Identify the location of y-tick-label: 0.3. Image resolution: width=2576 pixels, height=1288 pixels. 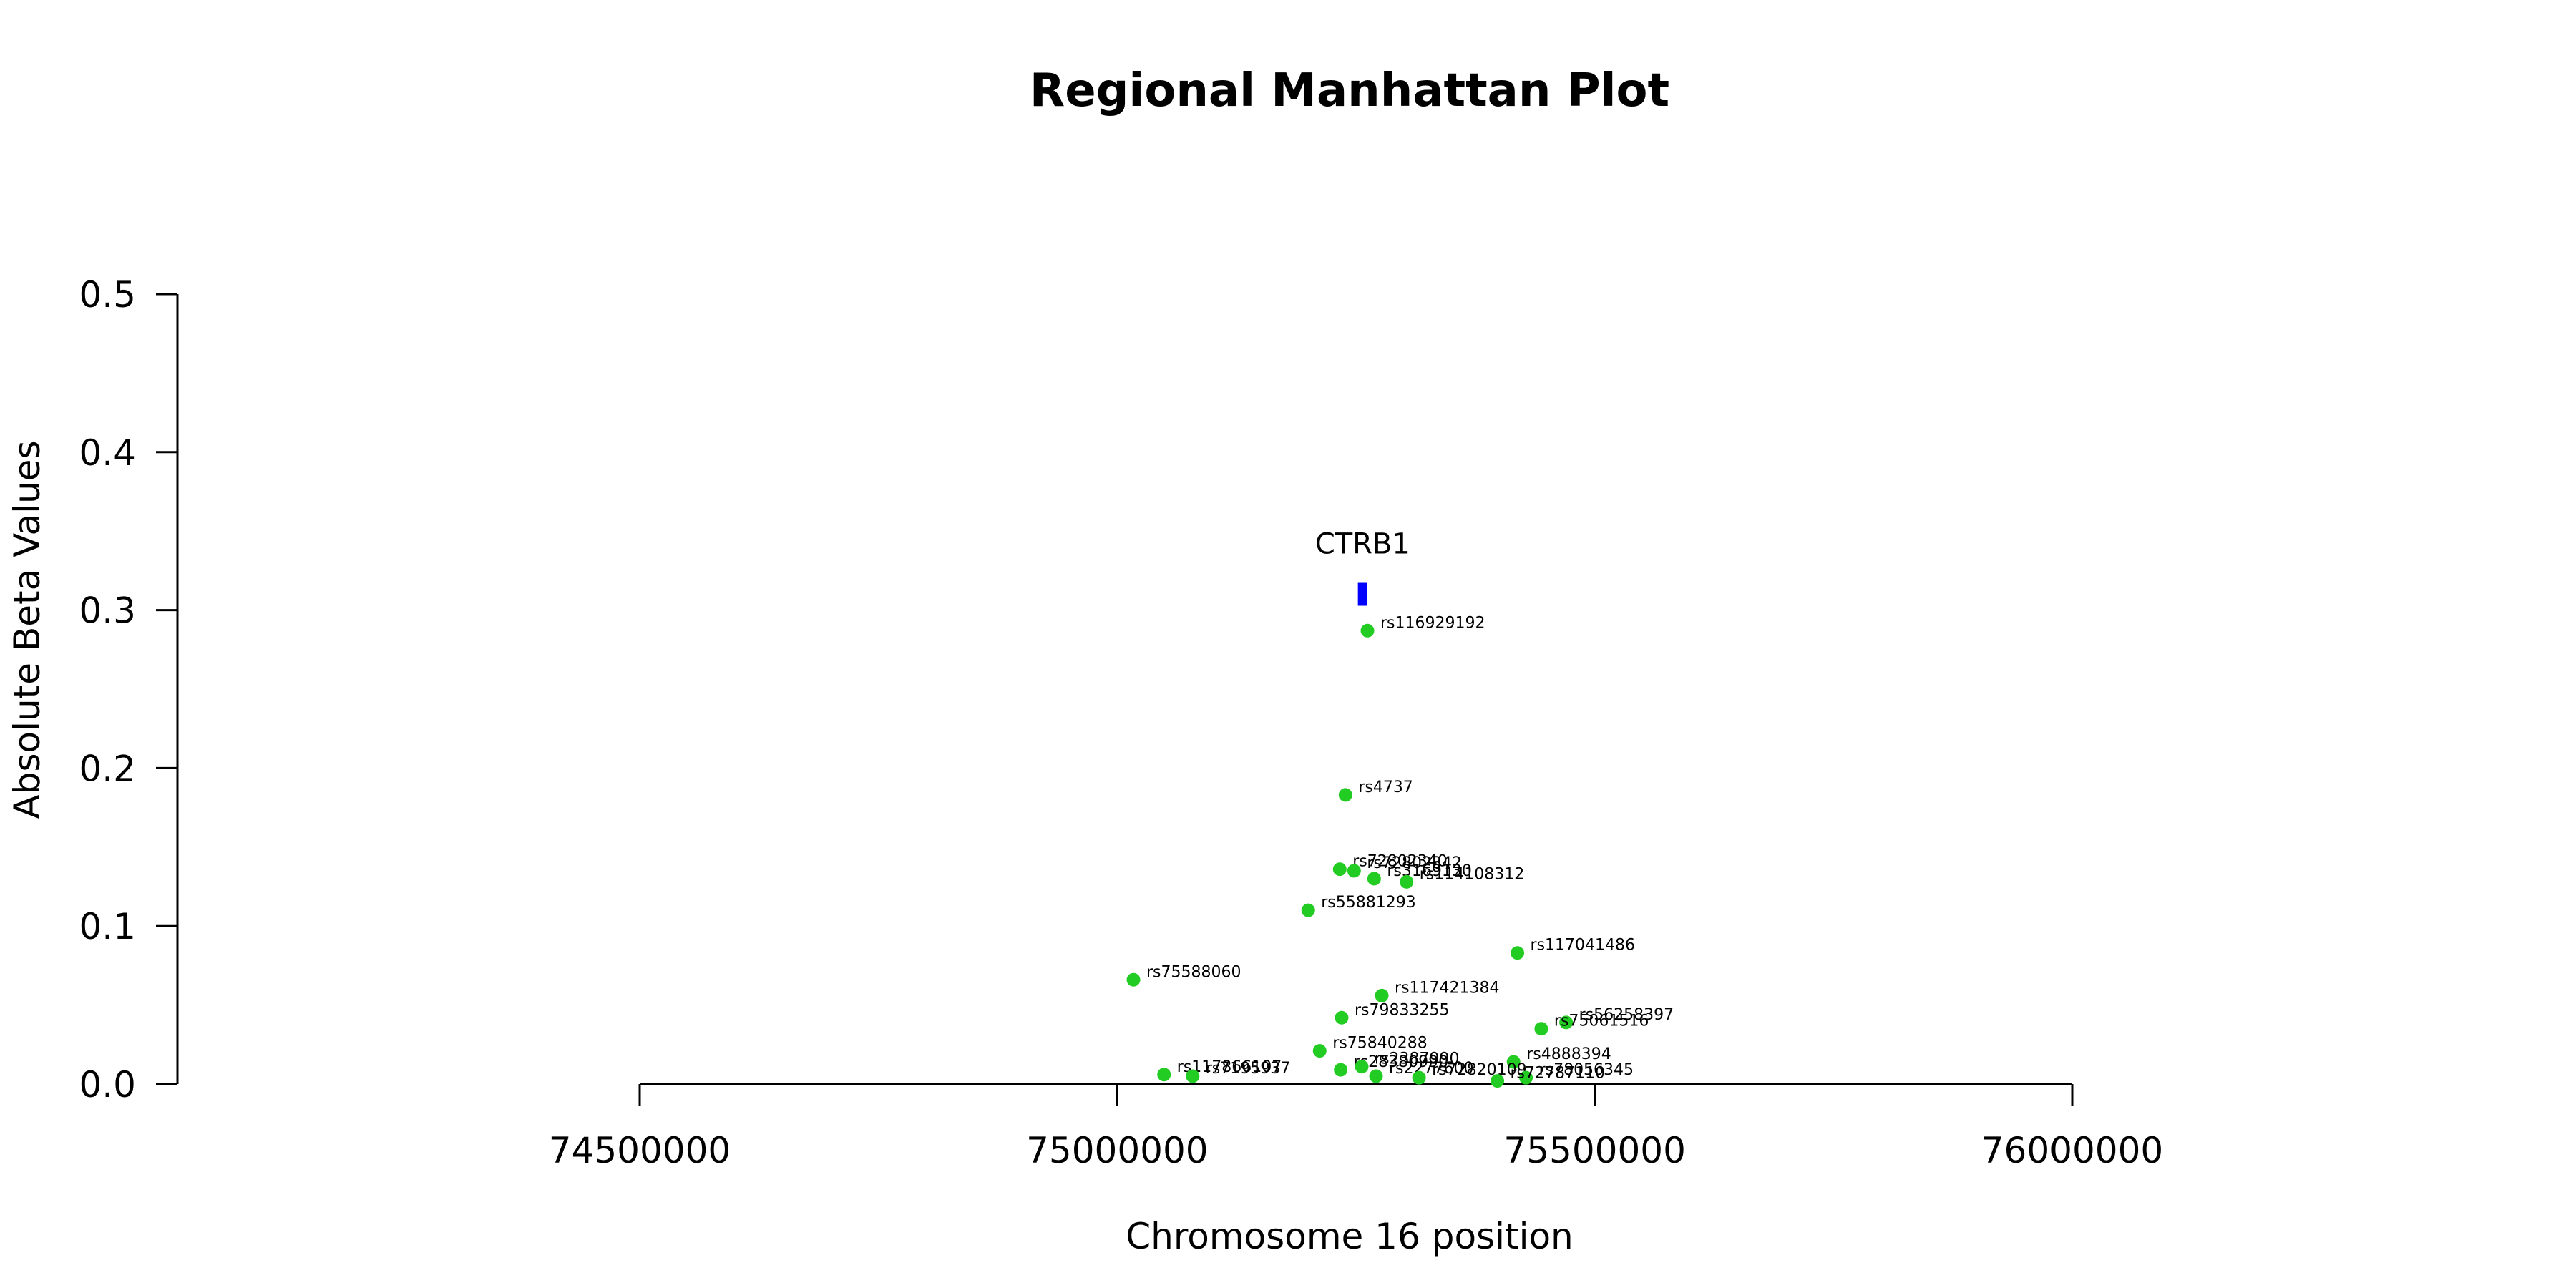
(107, 611).